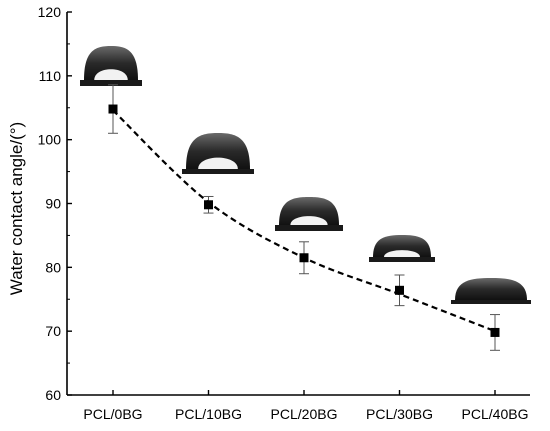 This screenshot has width=550, height=431. I want to click on y-tick-label: 80, so click(53, 267).